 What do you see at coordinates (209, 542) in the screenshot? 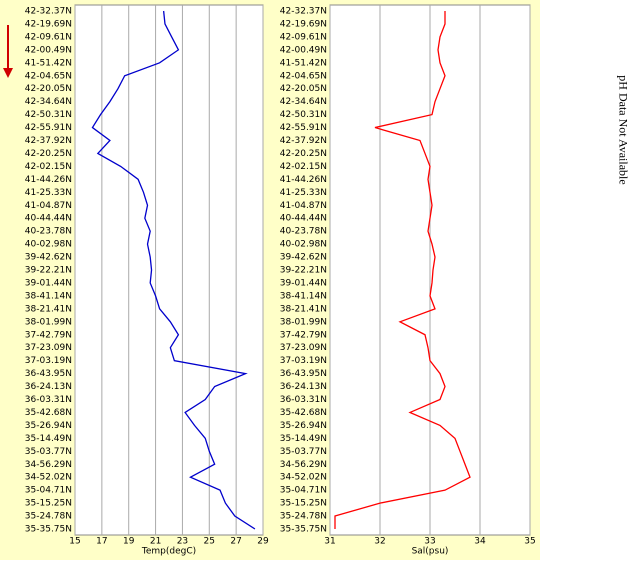
I see `x-tick-label: 25` at bounding box center [209, 542].